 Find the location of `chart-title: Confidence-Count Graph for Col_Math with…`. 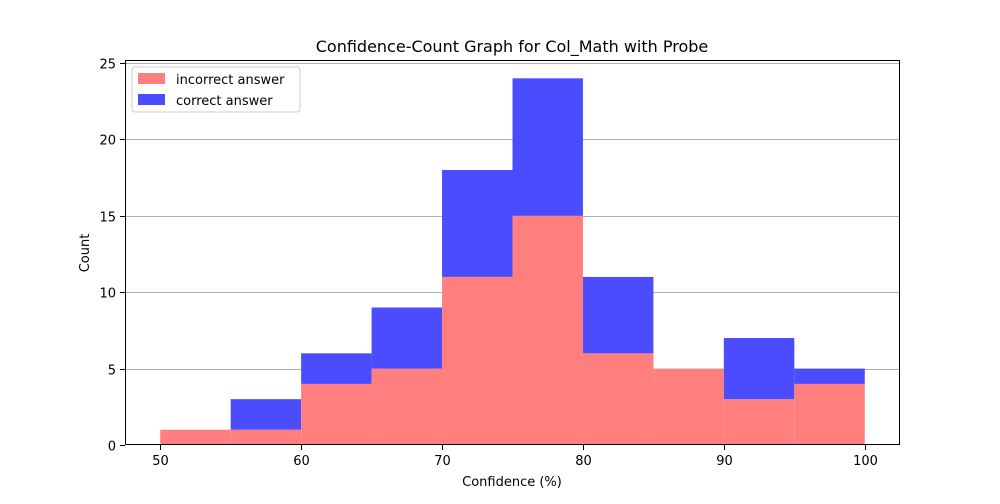

chart-title: Confidence-Count Graph for Col_Math with… is located at coordinates (512, 47).